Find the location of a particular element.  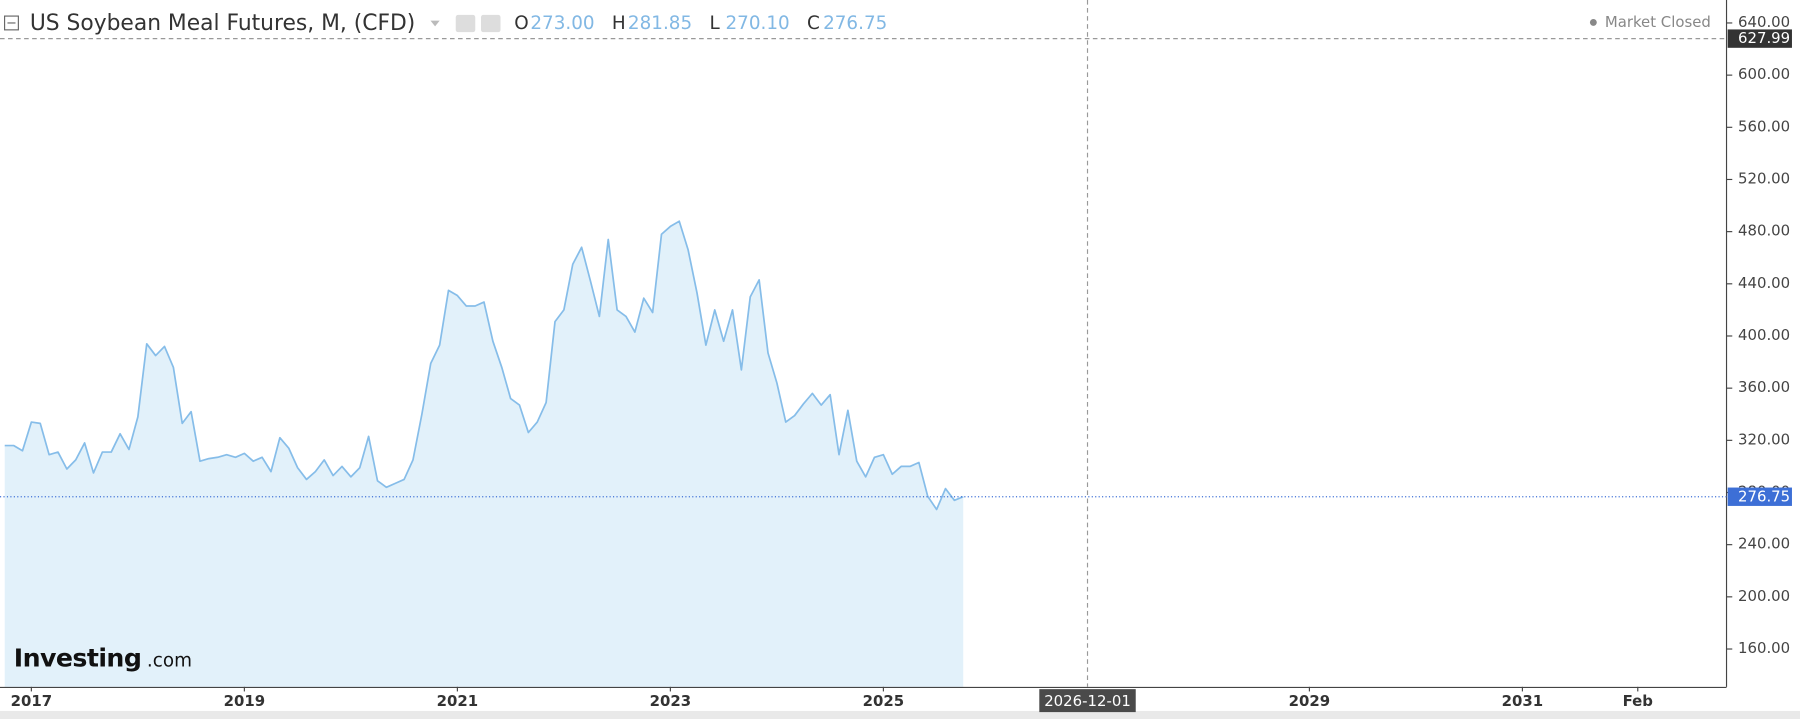

logo-brand: Investing is located at coordinates (78, 657).